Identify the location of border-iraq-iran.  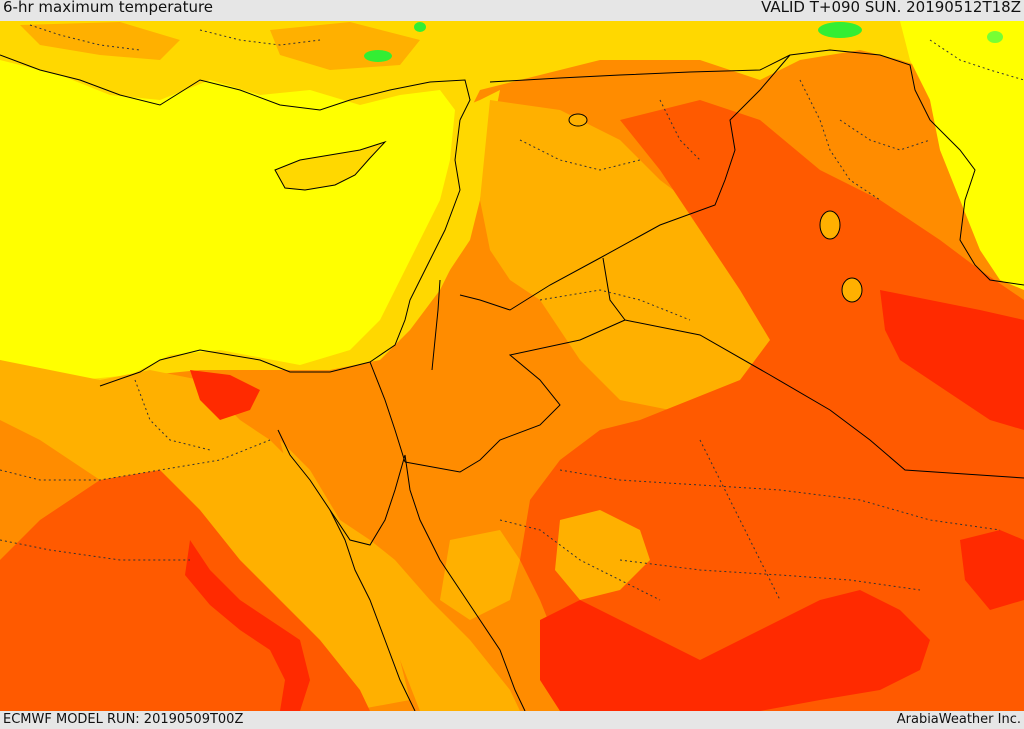
(906, 167).